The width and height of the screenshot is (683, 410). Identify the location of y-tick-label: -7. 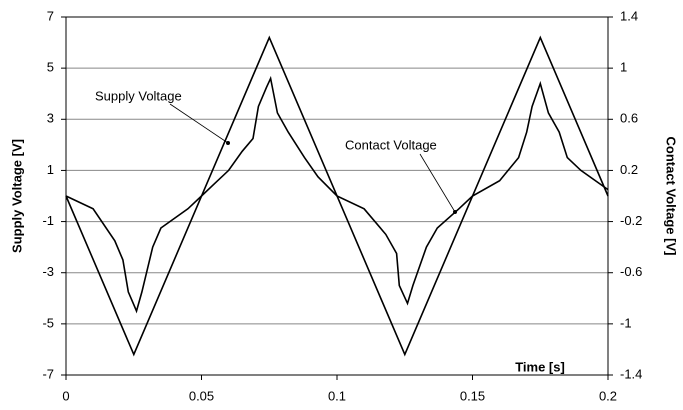
(48, 373).